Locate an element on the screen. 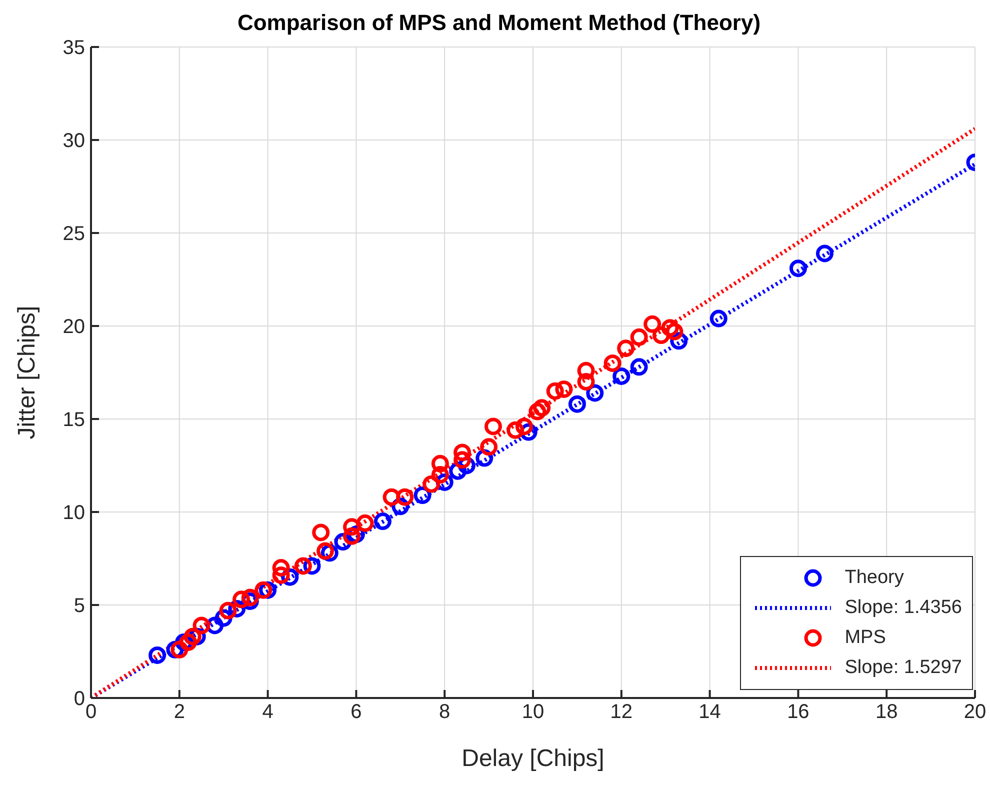 The width and height of the screenshot is (990, 785). y-tick-label: 5 is located at coordinates (79, 606).